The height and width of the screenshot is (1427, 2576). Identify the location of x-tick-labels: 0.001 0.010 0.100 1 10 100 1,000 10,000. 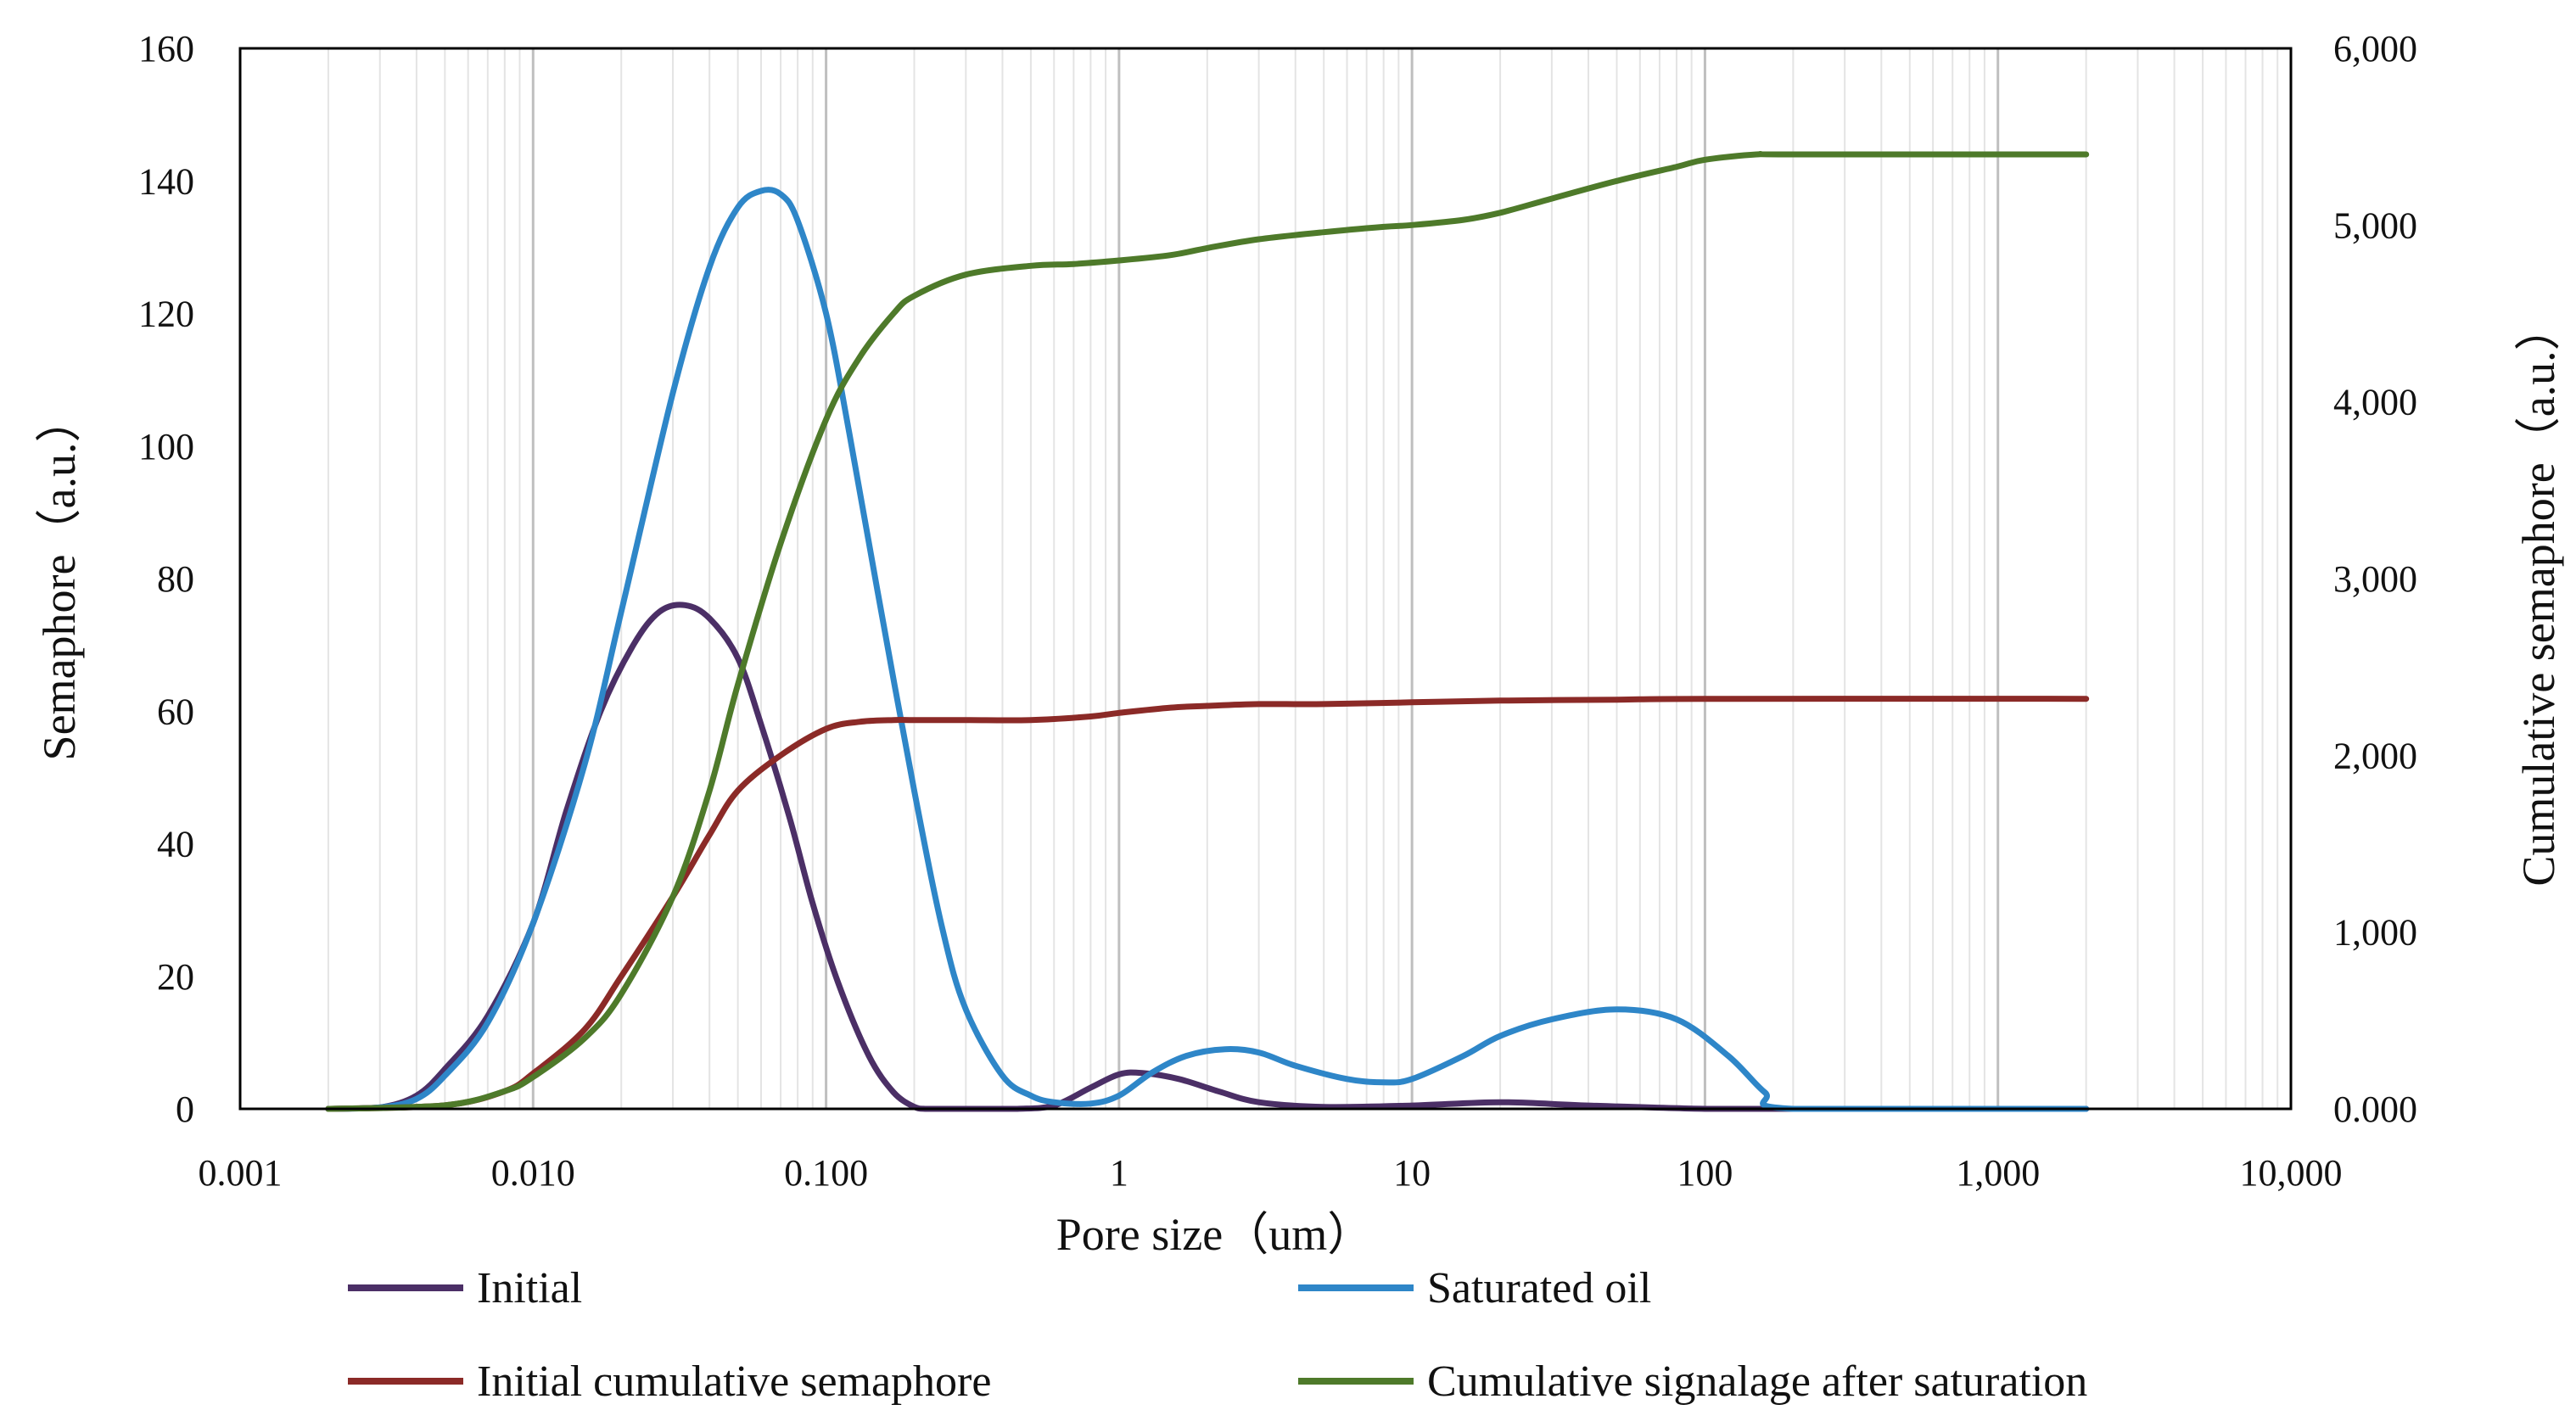
(1271, 1173).